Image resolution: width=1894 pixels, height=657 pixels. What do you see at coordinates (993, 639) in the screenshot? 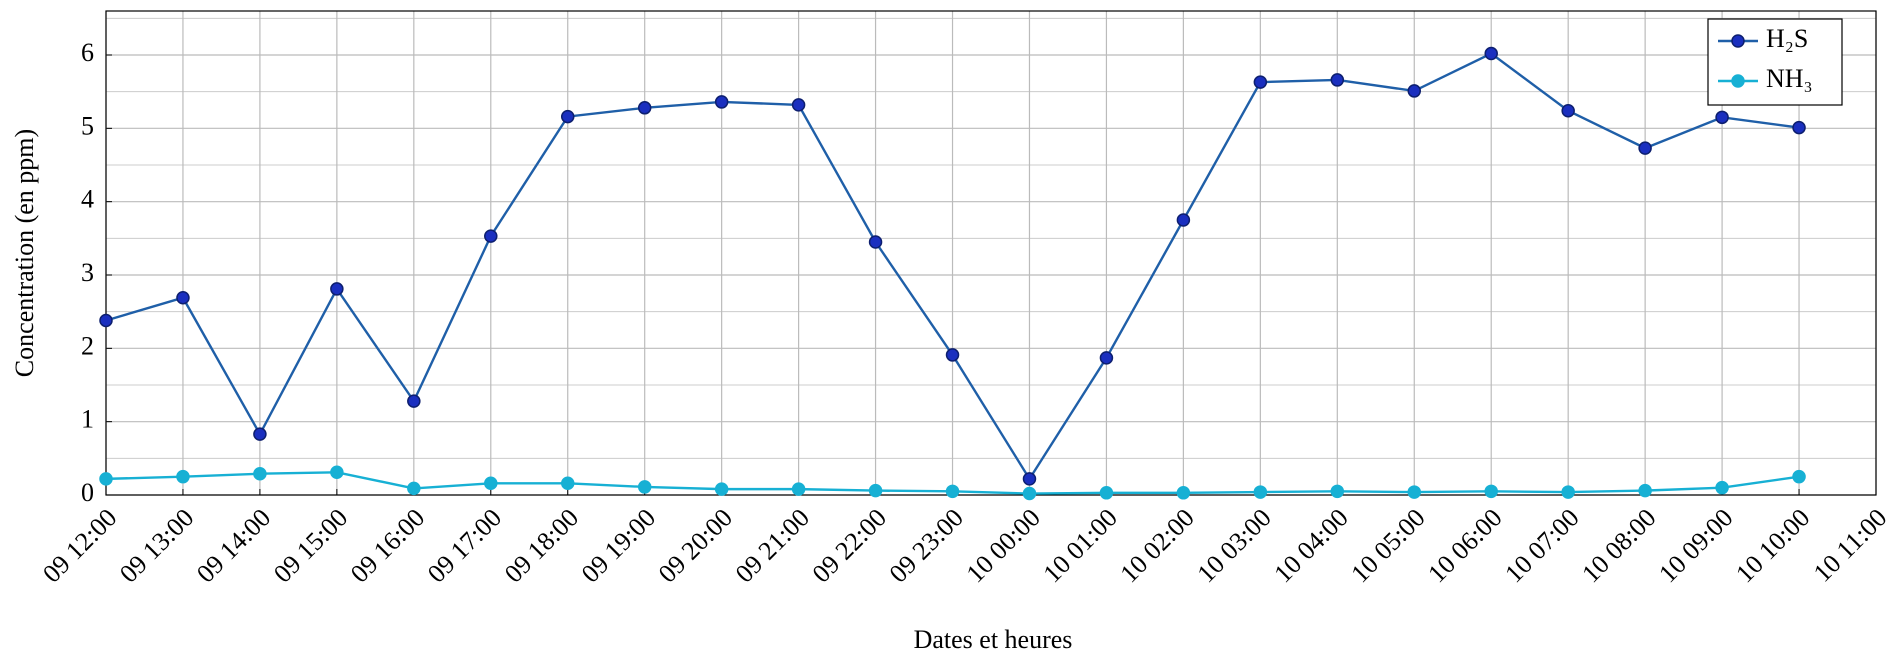
I see `x-axis-title: Dates et heures` at bounding box center [993, 639].